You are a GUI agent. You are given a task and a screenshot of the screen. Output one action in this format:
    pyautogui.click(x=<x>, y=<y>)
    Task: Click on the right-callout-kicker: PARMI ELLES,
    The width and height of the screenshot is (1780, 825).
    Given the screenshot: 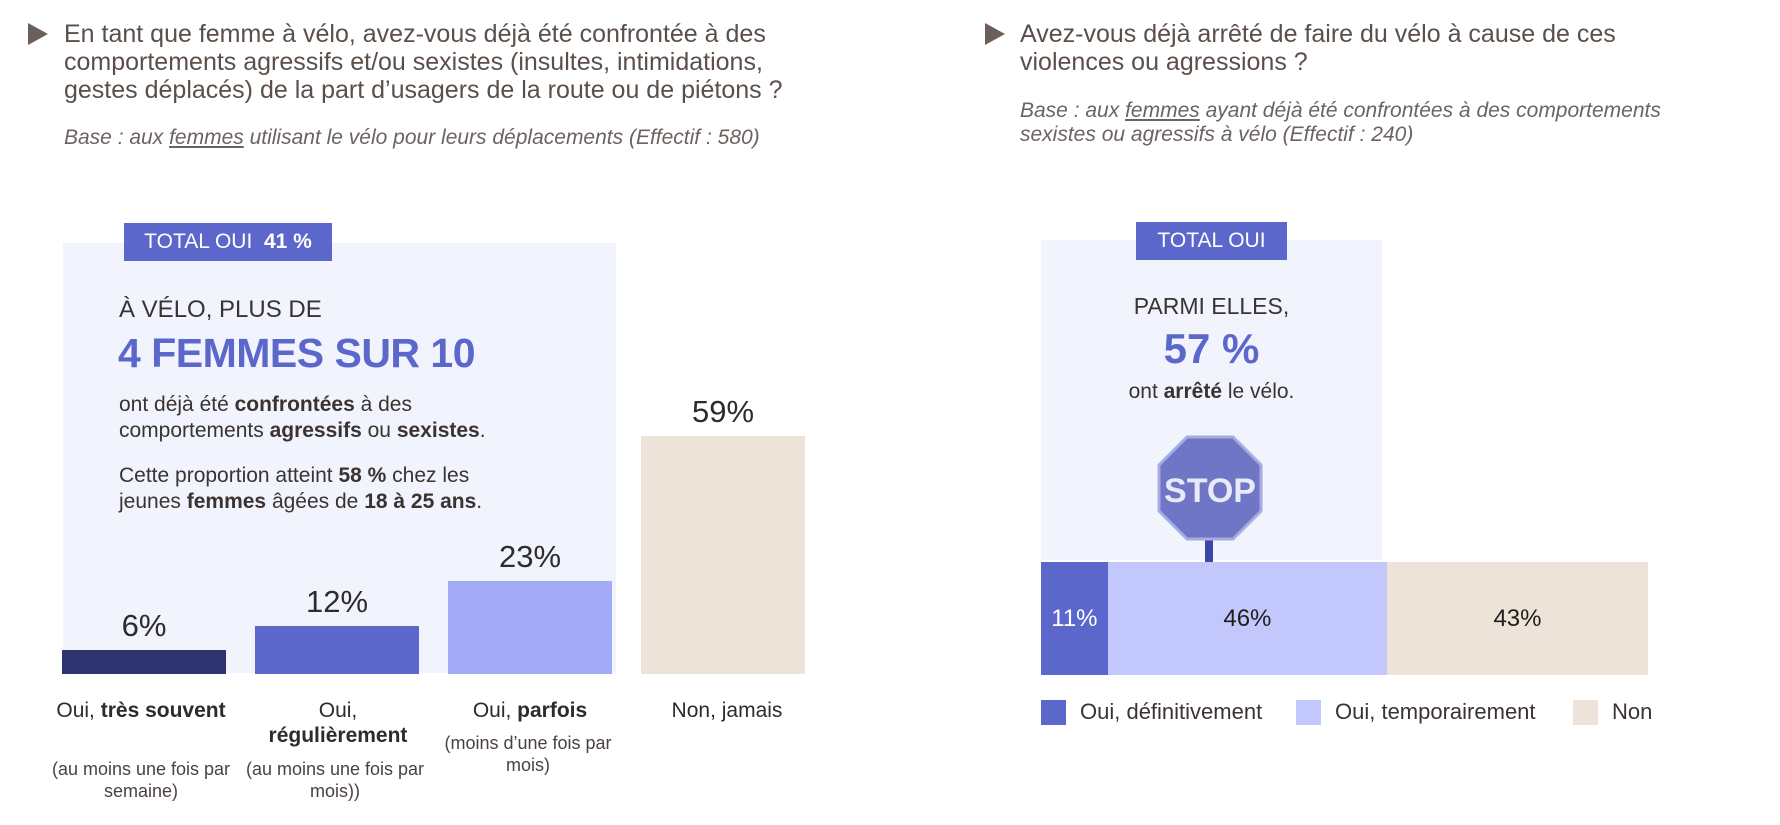 What is the action you would take?
    pyautogui.click(x=1211, y=306)
    